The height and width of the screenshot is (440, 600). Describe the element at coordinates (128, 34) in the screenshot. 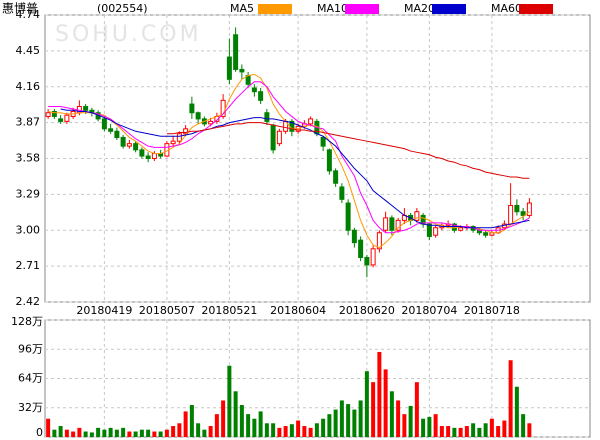

I see `watermark: SOHU.COM` at that location.